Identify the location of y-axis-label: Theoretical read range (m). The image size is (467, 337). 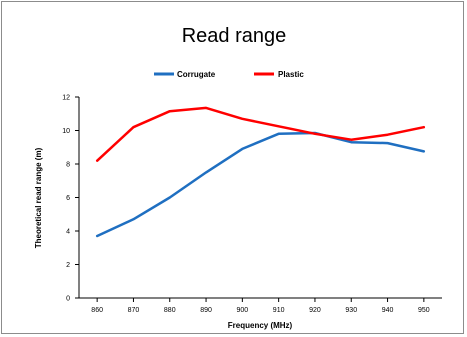
(38, 197).